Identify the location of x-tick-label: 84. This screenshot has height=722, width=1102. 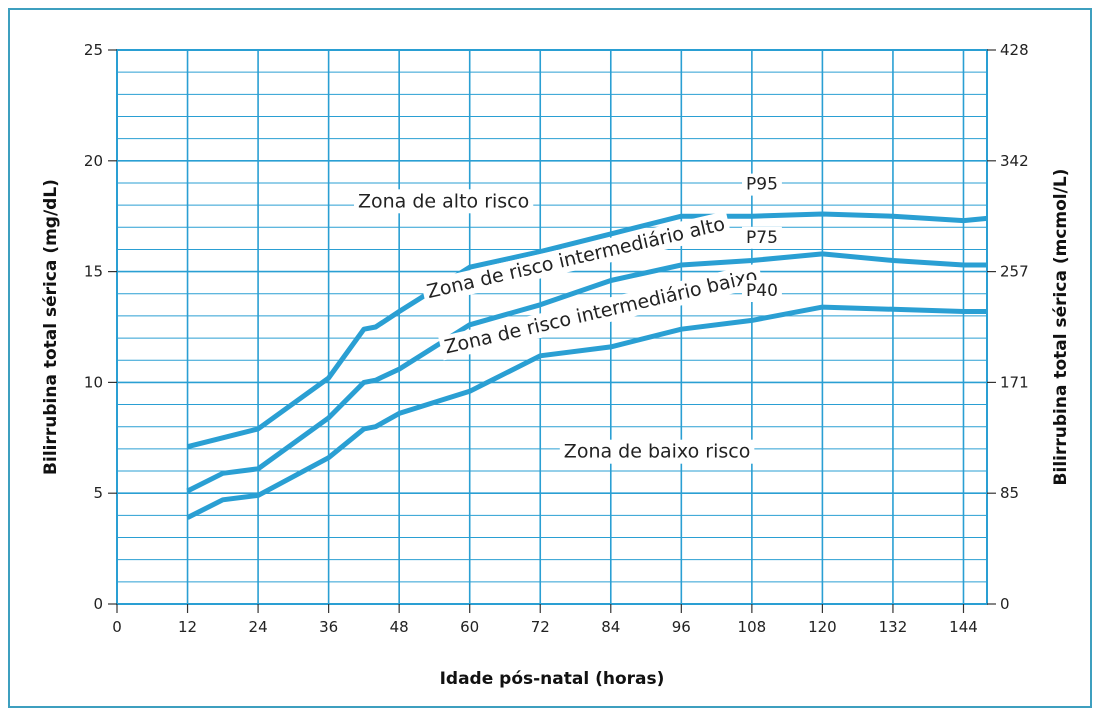
(610, 627).